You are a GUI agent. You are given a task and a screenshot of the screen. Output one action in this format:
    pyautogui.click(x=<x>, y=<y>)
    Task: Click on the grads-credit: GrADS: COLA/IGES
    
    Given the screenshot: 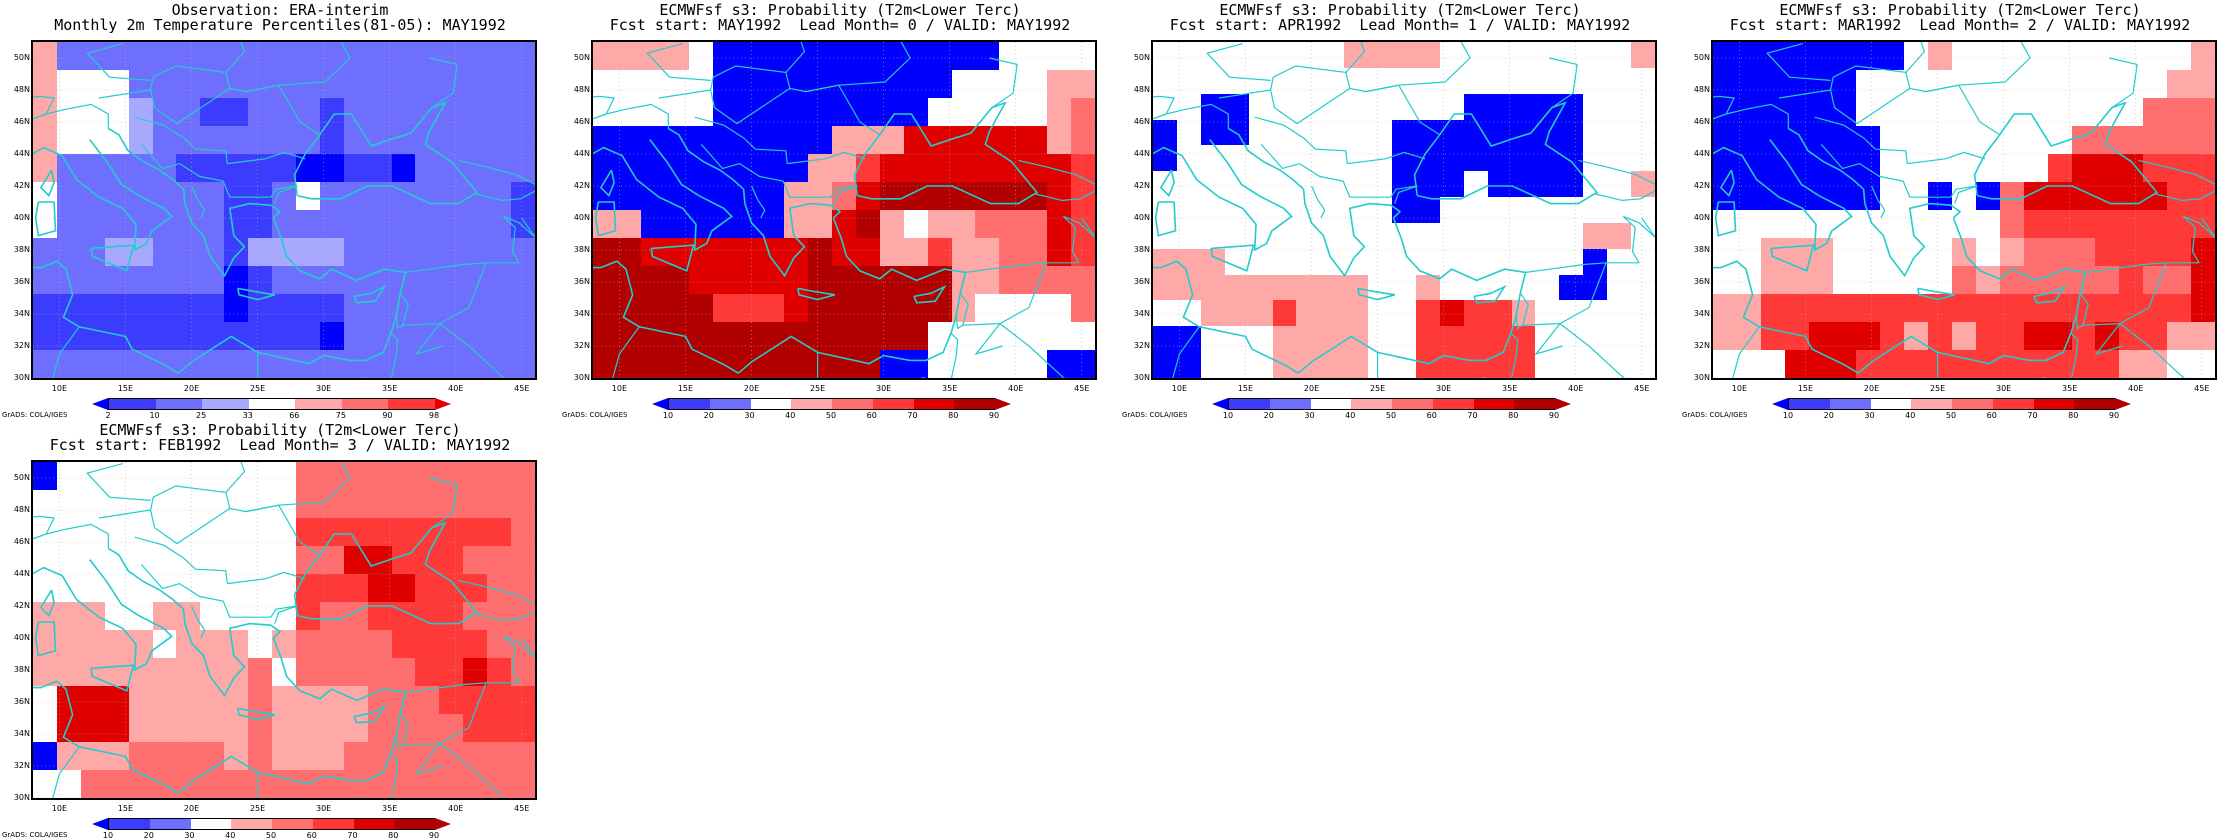 What is the action you would take?
    pyautogui.click(x=595, y=415)
    